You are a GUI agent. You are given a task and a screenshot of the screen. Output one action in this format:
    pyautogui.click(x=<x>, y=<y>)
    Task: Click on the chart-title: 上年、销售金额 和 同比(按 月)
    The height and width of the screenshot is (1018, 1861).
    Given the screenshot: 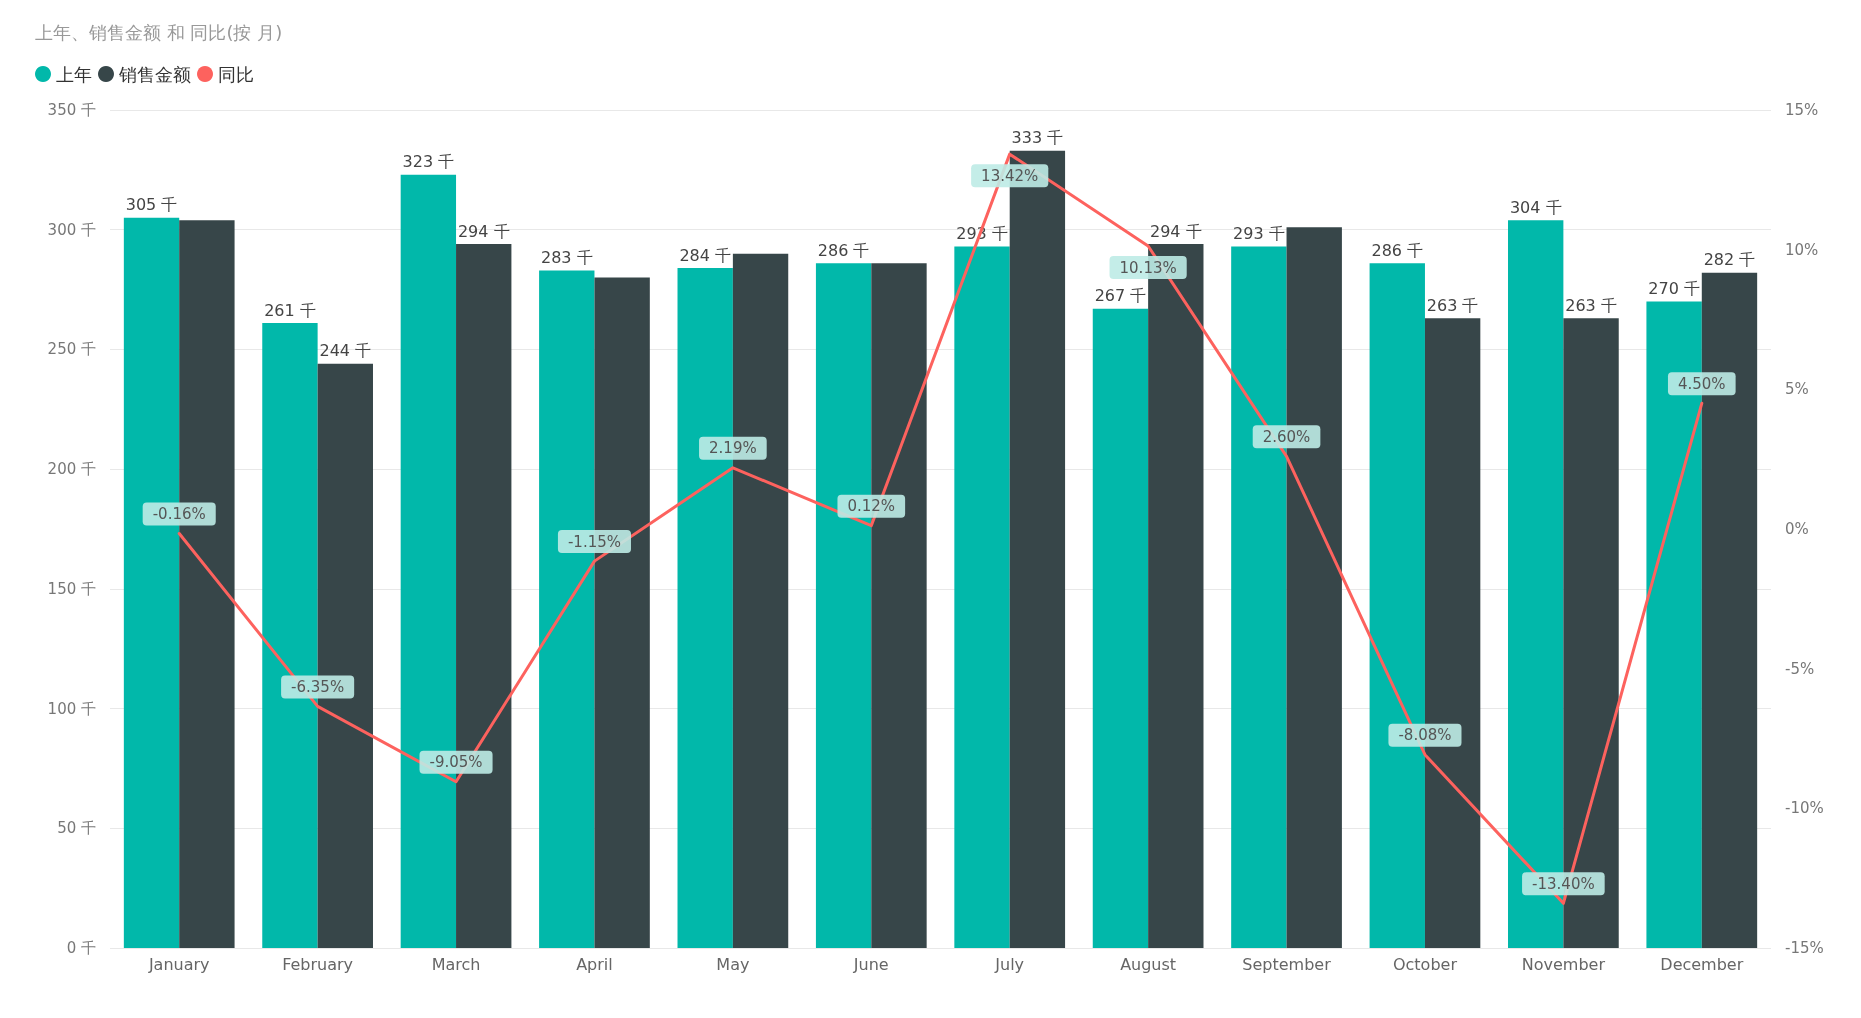 What is the action you would take?
    pyautogui.click(x=159, y=32)
    